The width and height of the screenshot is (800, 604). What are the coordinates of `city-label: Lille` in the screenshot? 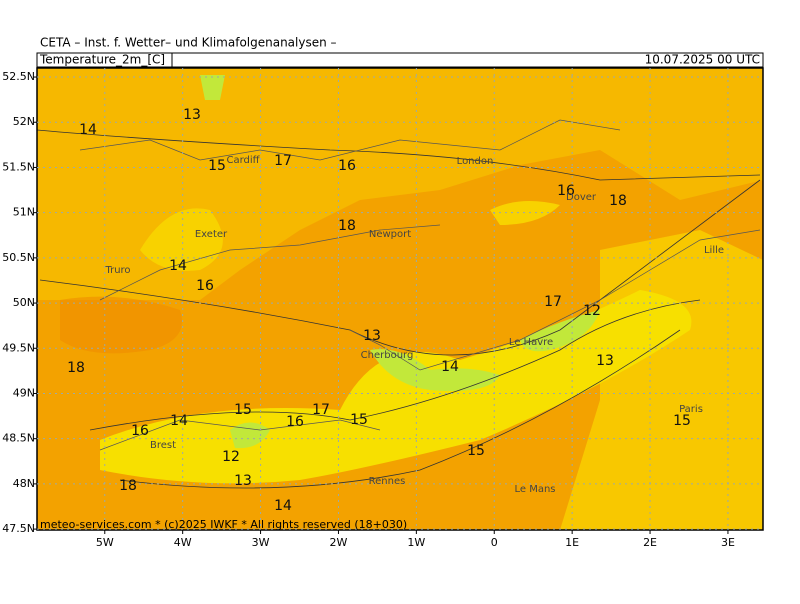 It's located at (714, 250).